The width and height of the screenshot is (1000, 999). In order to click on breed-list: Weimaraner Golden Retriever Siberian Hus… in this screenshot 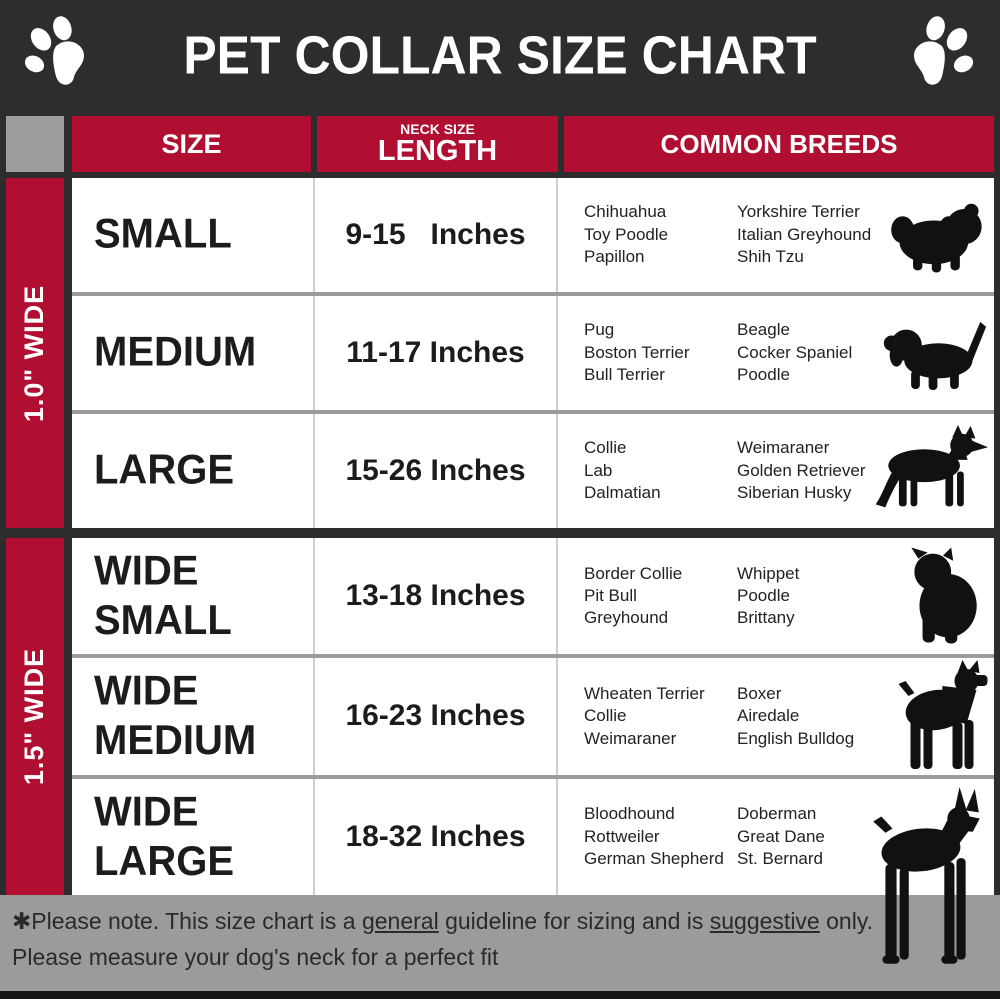, I will do `click(801, 470)`.